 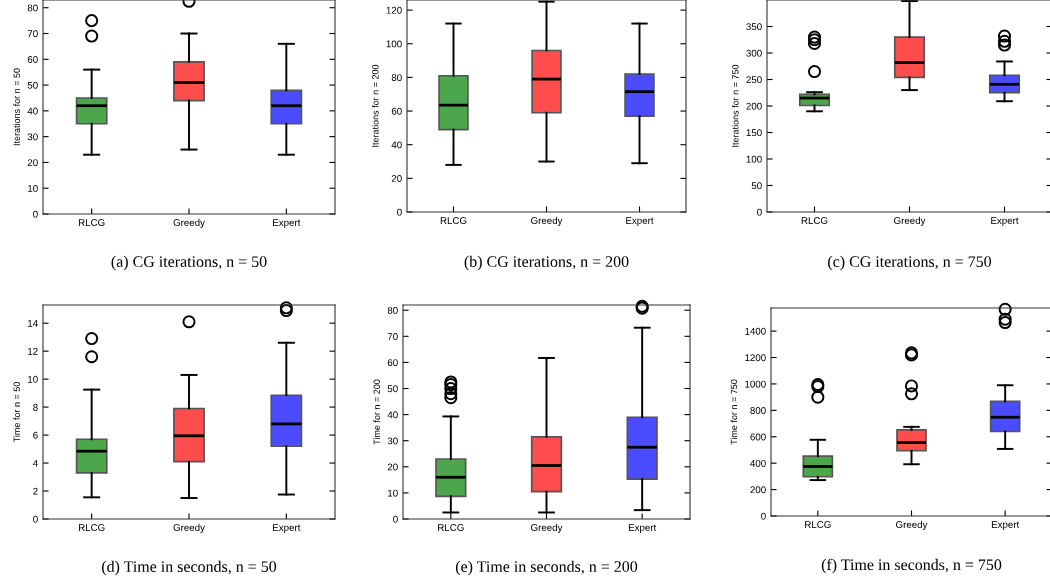 I want to click on text: (f) Time in seconds, n = 750, so click(x=911, y=566).